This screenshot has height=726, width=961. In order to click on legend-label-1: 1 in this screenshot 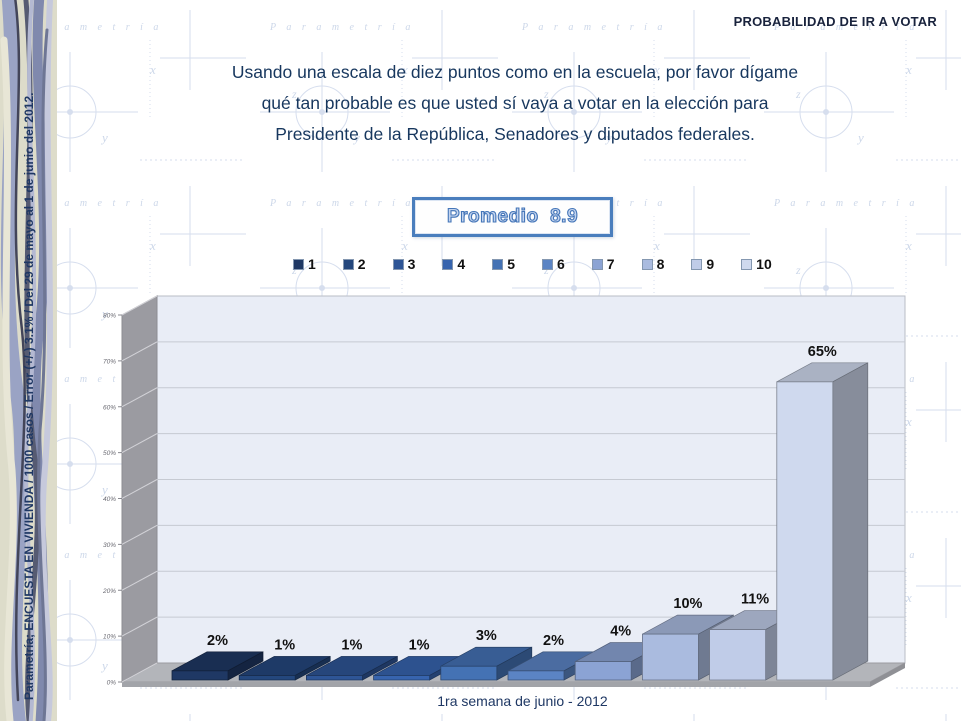, I will do `click(312, 264)`.